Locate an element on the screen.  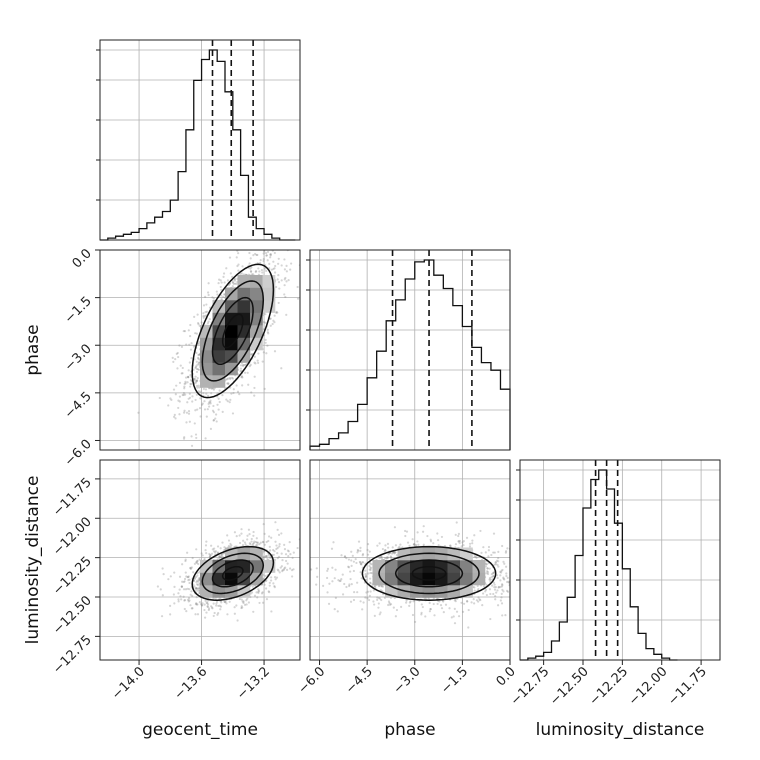
panel-content is located at coordinates (200, 356).